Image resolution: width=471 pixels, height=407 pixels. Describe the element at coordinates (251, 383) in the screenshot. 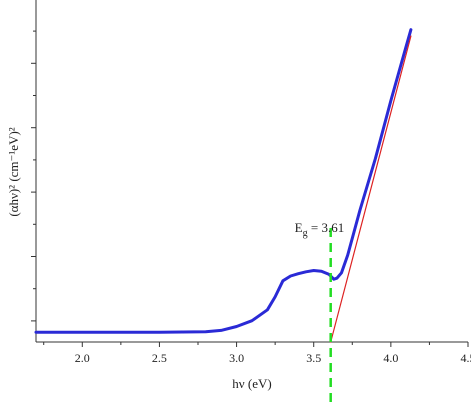

I see `x-axis-label: hν (eV)` at that location.